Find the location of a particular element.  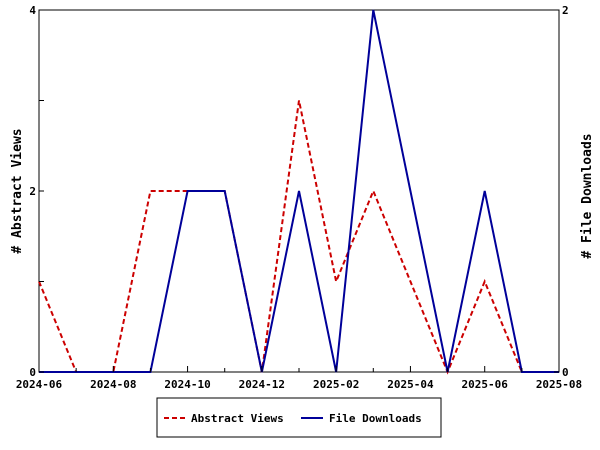

legend-label-abstract-views: Abstract Views is located at coordinates (237, 418).